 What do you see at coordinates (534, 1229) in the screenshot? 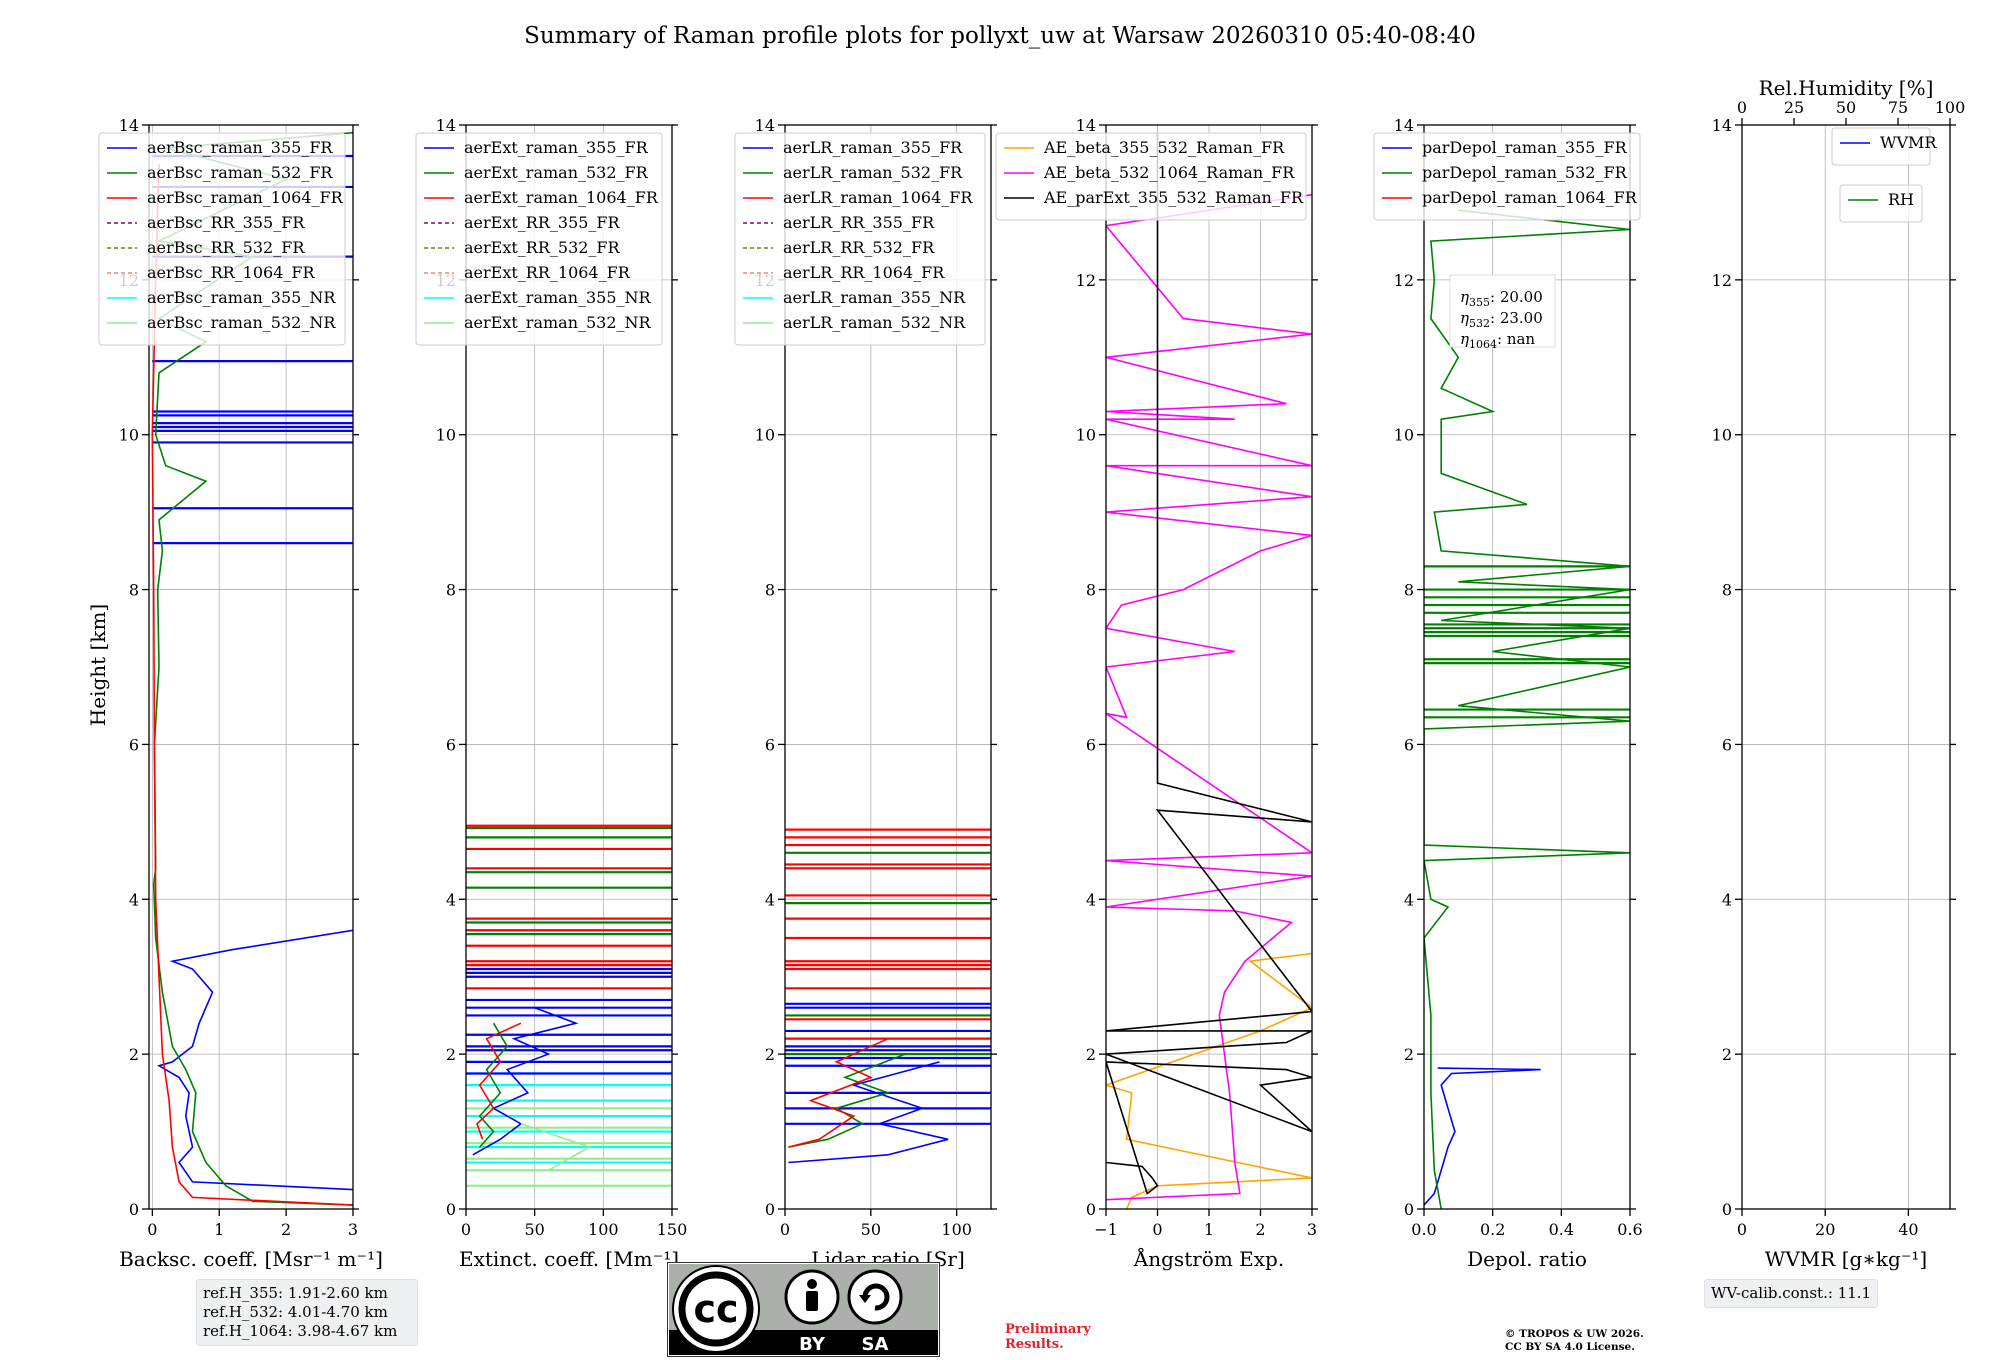
I see `x-tick-label: 50` at bounding box center [534, 1229].